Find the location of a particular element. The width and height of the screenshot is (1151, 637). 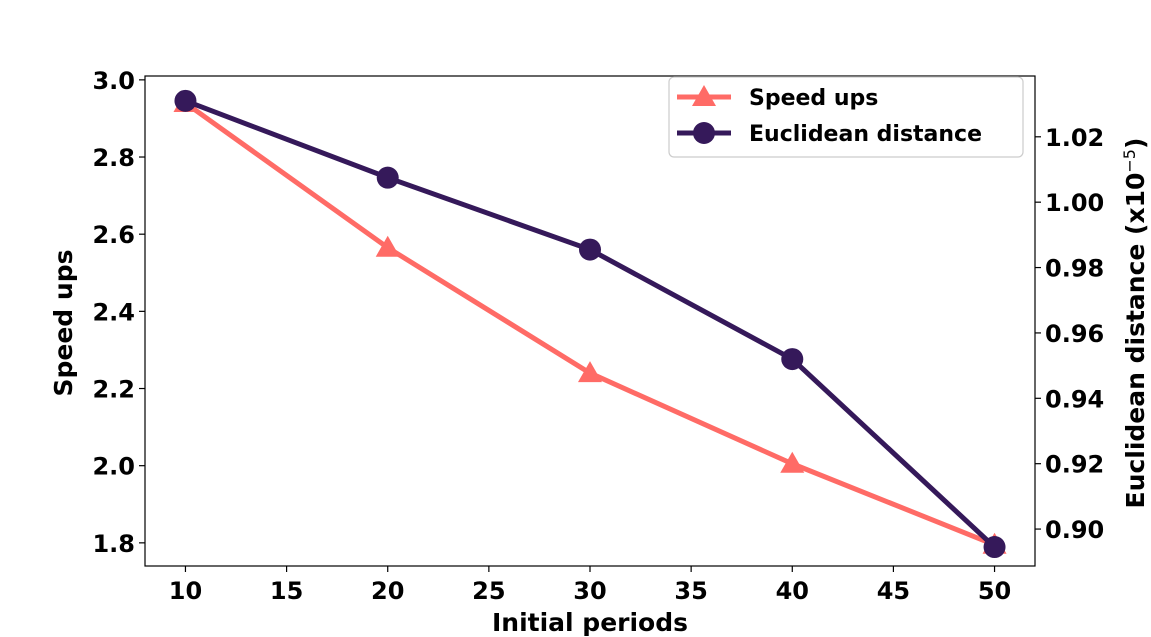

y2-tick-label-0: 0.90 is located at coordinates (1074, 530).